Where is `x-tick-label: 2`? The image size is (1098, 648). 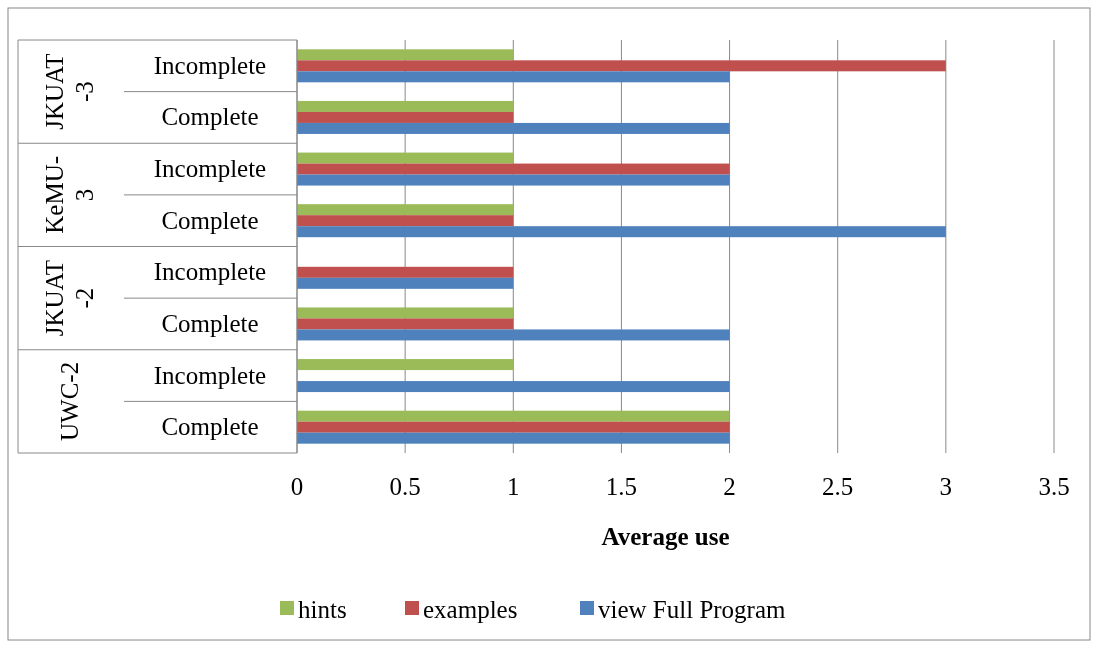 x-tick-label: 2 is located at coordinates (729, 486).